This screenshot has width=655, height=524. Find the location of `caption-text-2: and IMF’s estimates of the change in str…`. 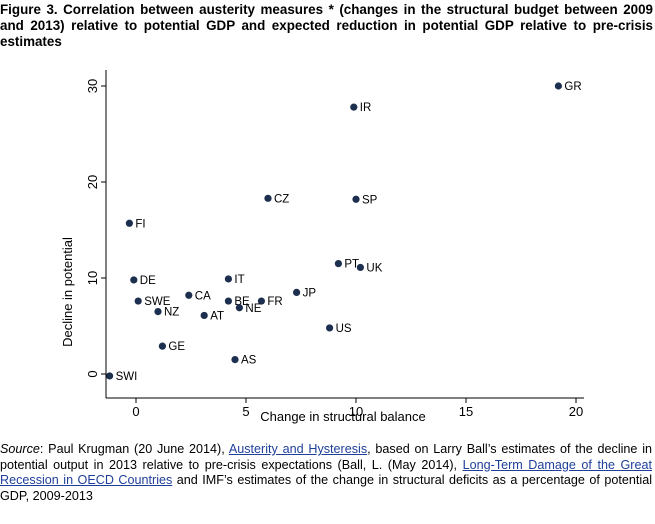

caption-text-2: and IMF’s estimates of the change in str… is located at coordinates (326, 488).